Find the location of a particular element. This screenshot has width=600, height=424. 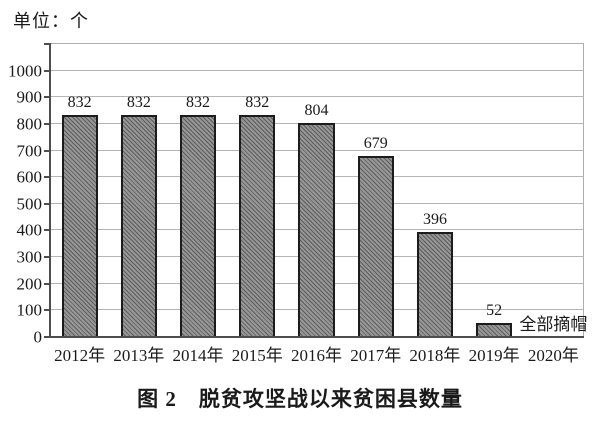

y-axis-label: 900 is located at coordinates (29, 97).